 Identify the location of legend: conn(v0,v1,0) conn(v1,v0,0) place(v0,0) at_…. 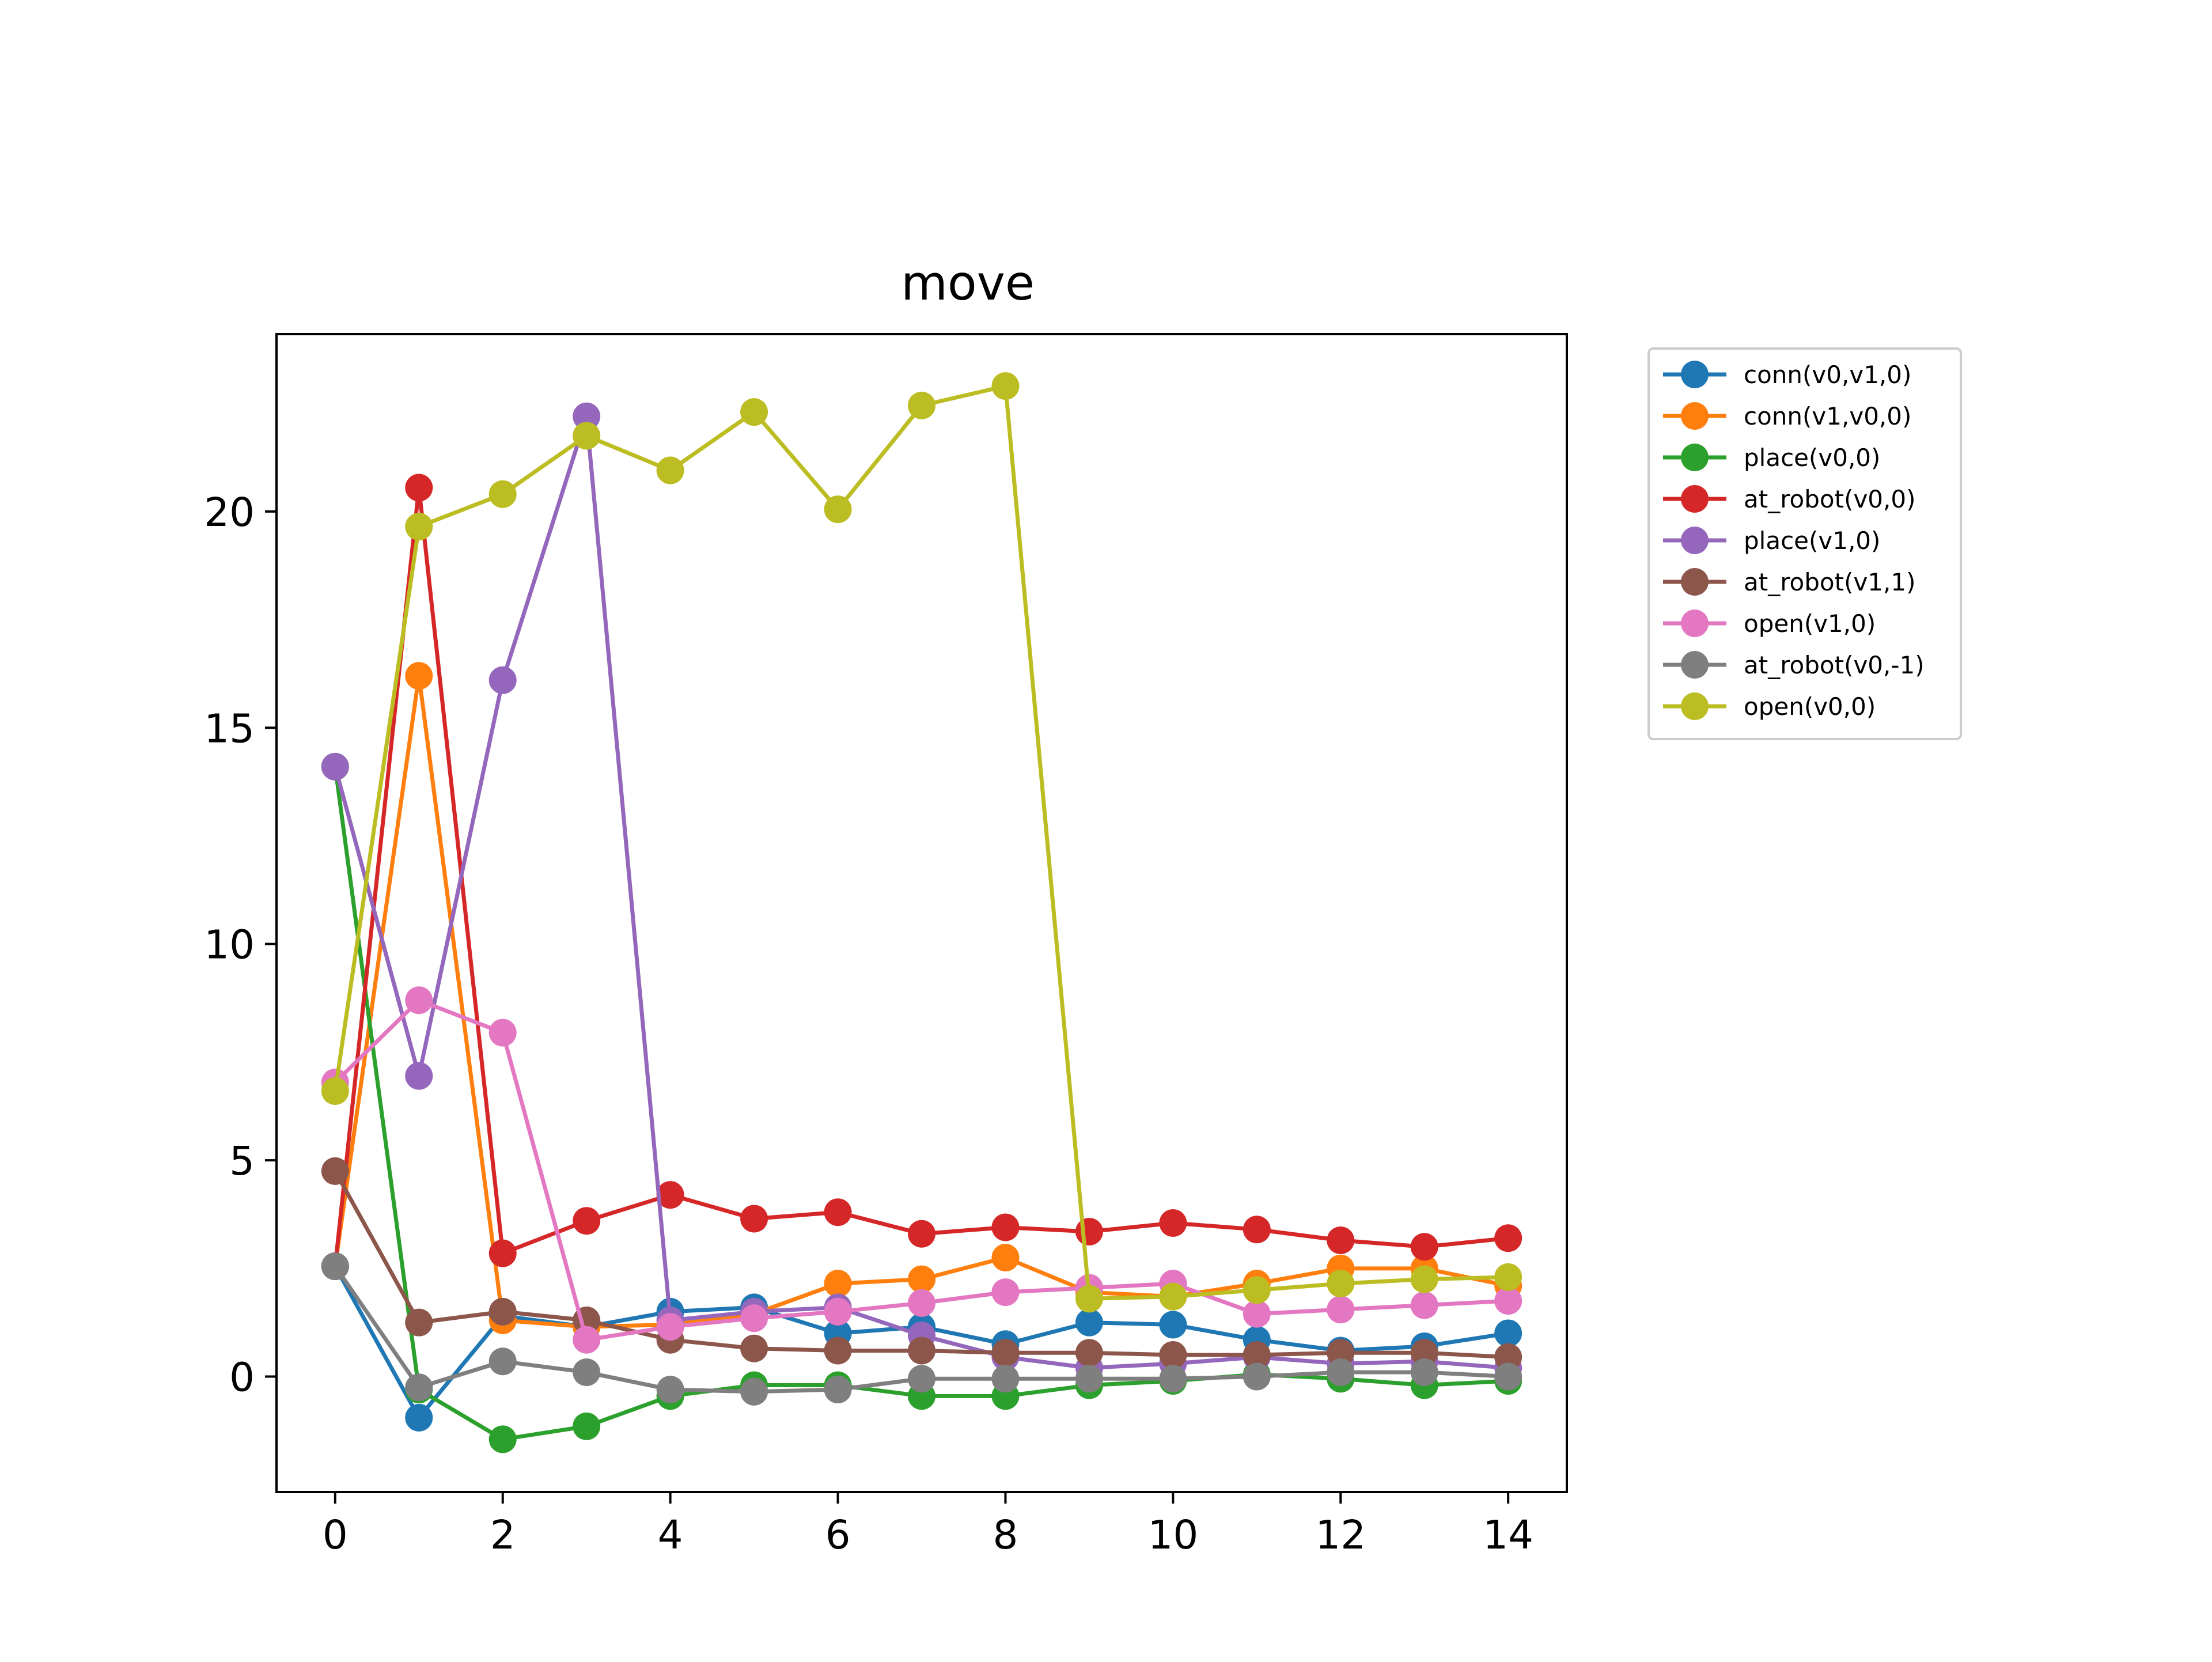
(1804, 543).